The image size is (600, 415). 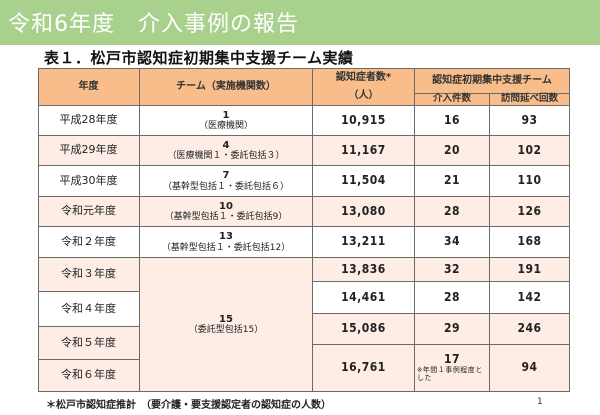 I want to click on visits-value: 94, so click(x=529, y=367).